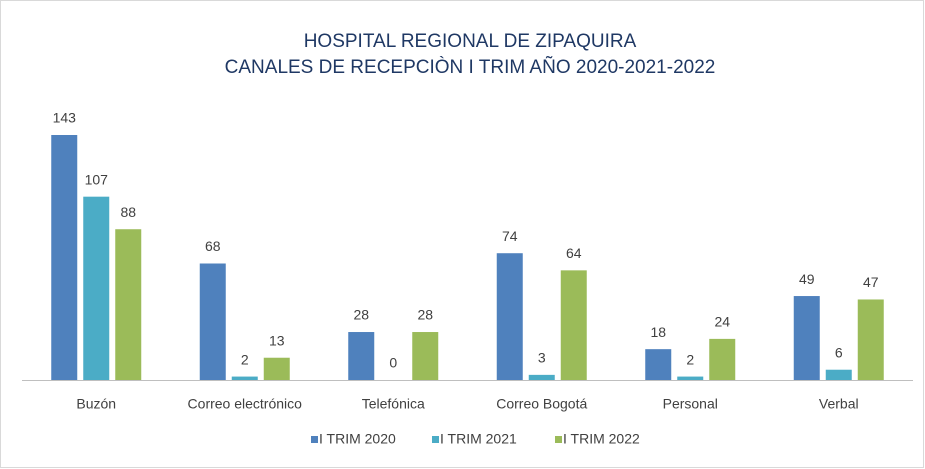 The image size is (925, 469). Describe the element at coordinates (245, 404) in the screenshot. I see `x-tick-label: Correo electrónico` at that location.